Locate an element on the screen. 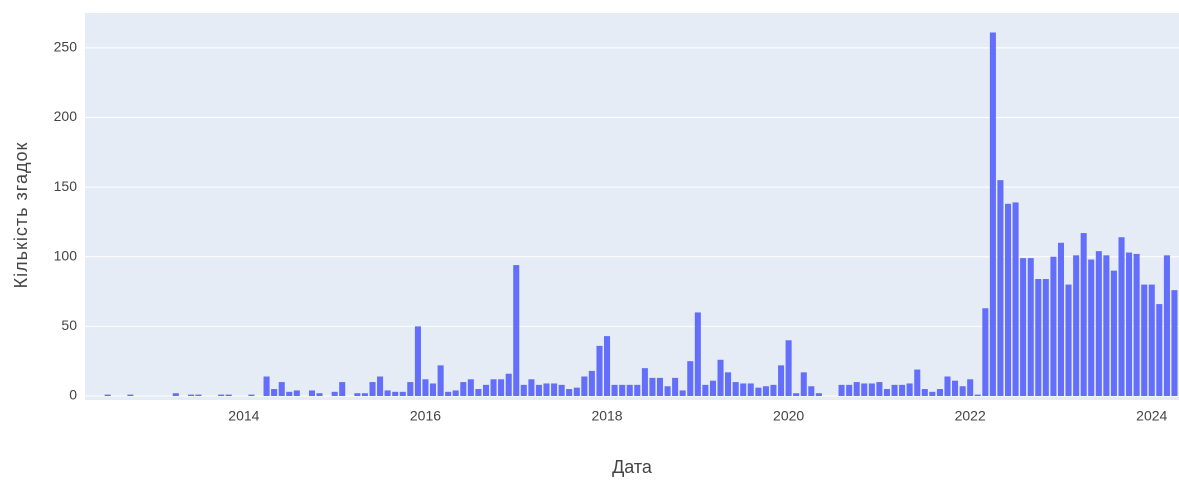  x-tick-label: 2022 is located at coordinates (970, 416).